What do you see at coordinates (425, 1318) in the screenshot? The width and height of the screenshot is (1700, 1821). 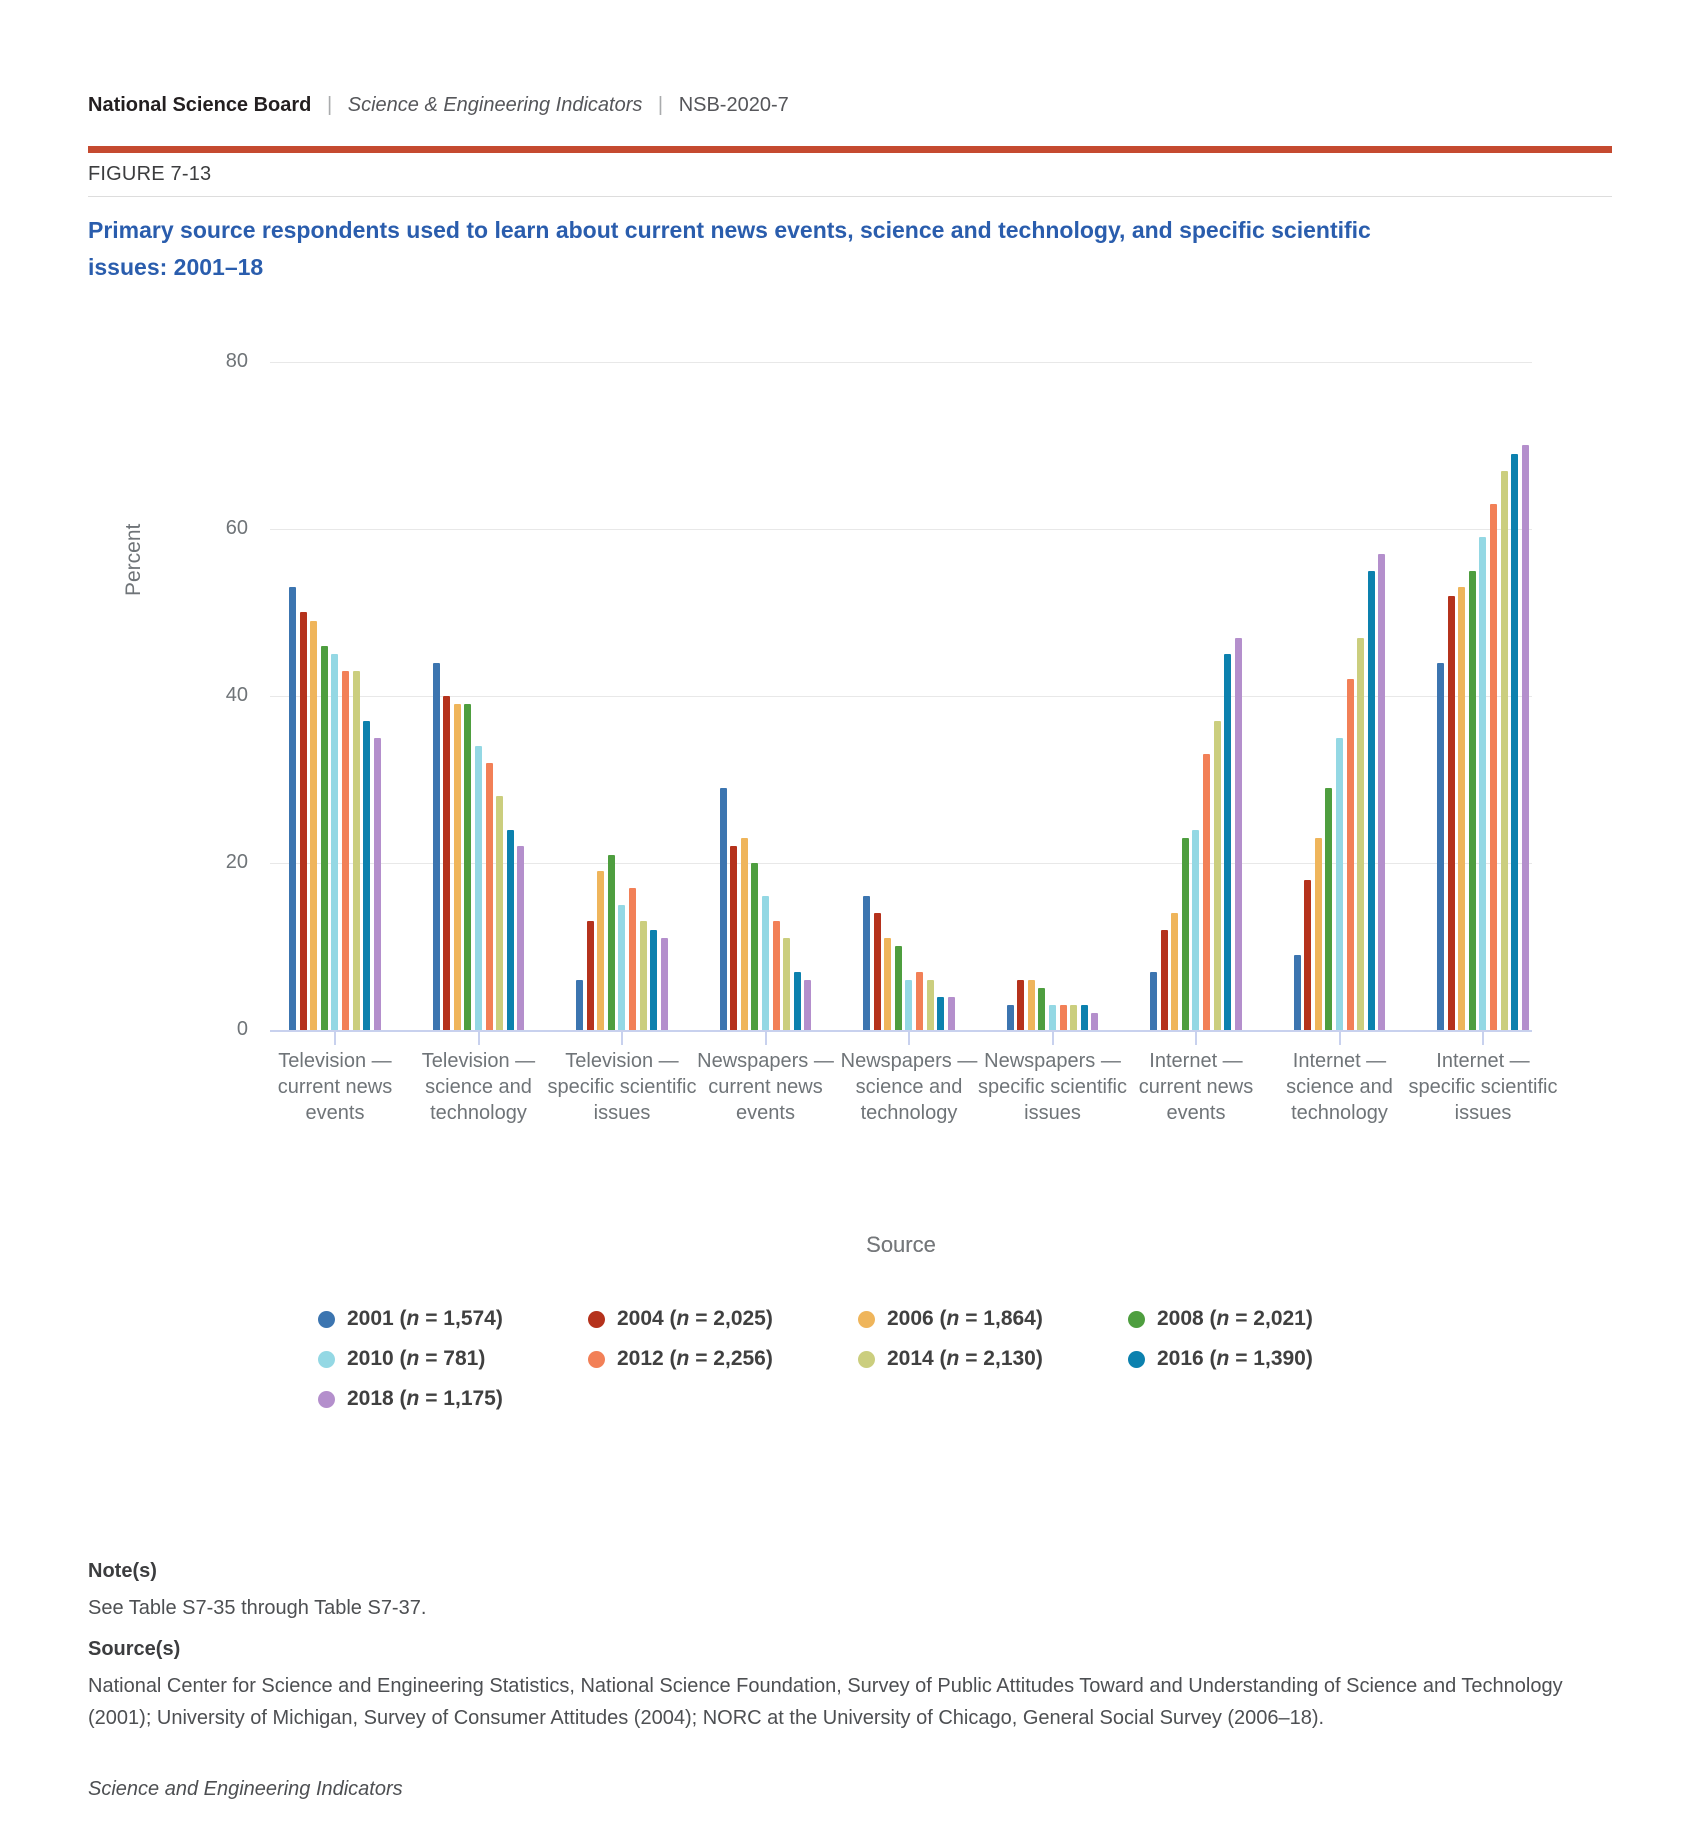 I see `legend-label-2001: 2001 (n = 1,574)` at bounding box center [425, 1318].